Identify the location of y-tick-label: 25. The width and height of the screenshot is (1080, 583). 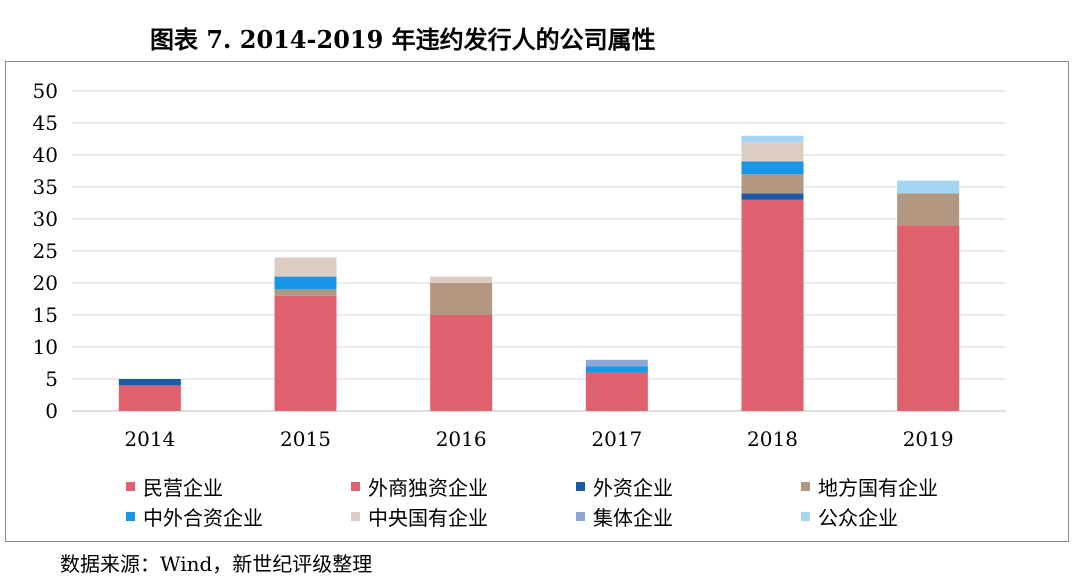
(45, 251).